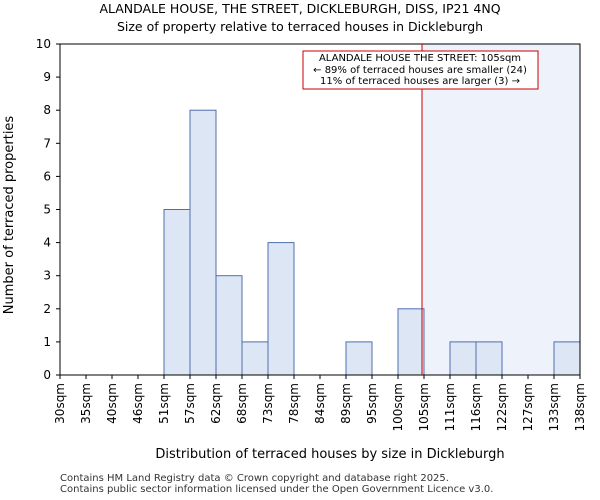 The width and height of the screenshot is (600, 500). I want to click on y-tick-label: 6, so click(47, 176).